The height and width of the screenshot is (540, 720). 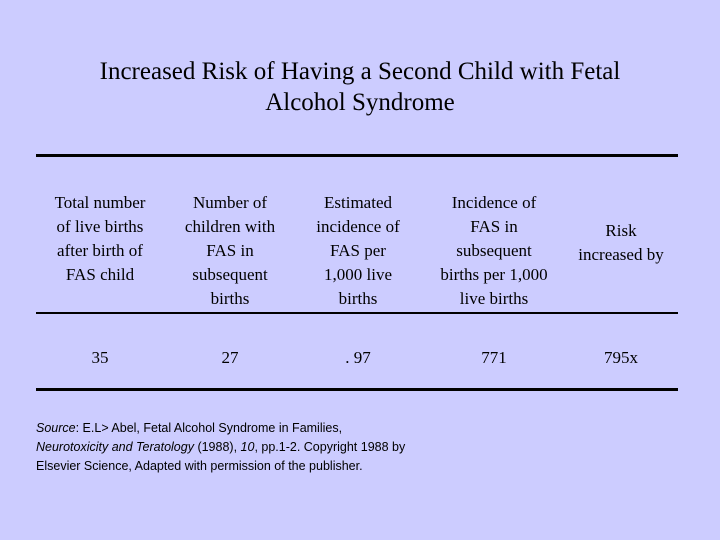 What do you see at coordinates (357, 313) in the screenshot?
I see `header-rule` at bounding box center [357, 313].